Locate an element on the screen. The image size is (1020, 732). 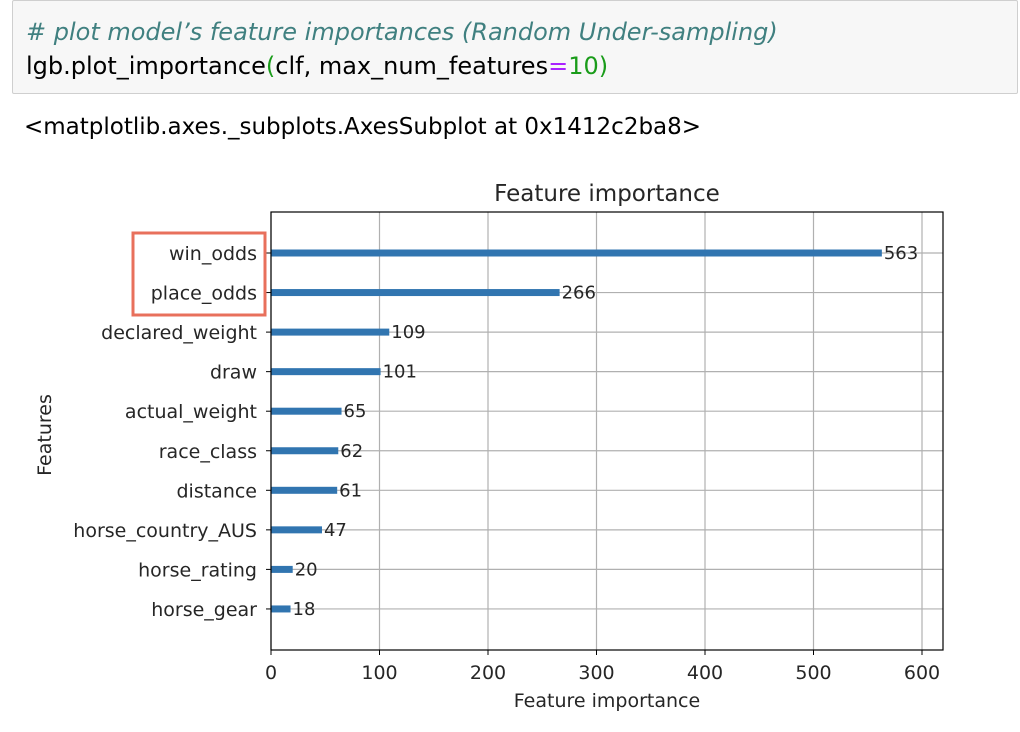
y-tick-label: distance is located at coordinates (216, 491).